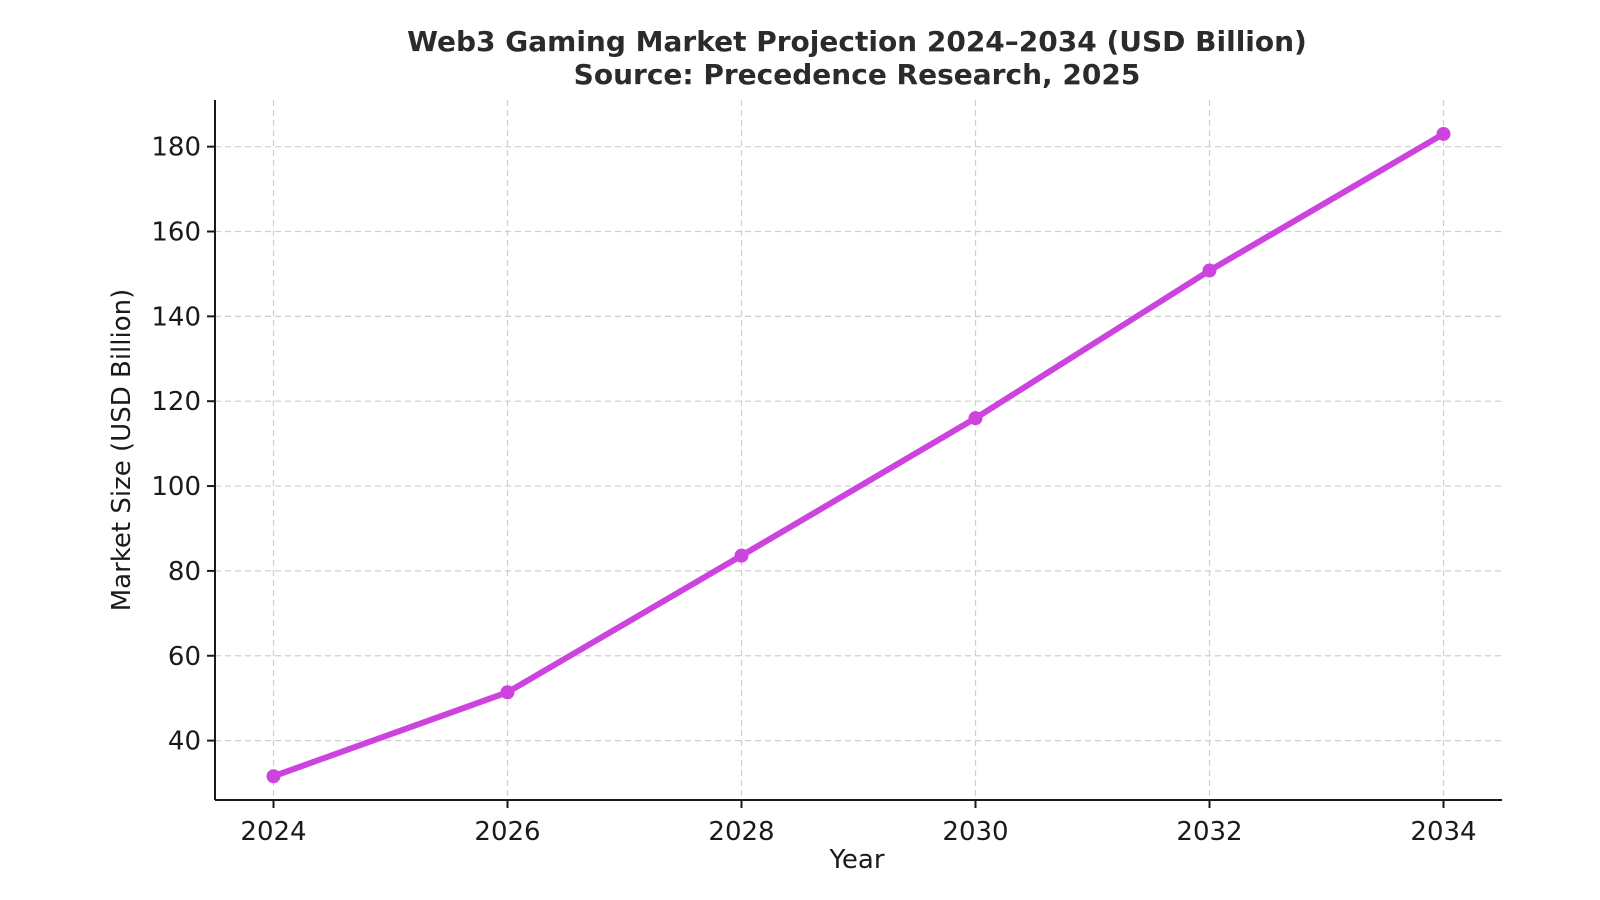 This screenshot has width=1600, height=900. What do you see at coordinates (1443, 832) in the screenshot?
I see `x-tick-label: 2034` at bounding box center [1443, 832].